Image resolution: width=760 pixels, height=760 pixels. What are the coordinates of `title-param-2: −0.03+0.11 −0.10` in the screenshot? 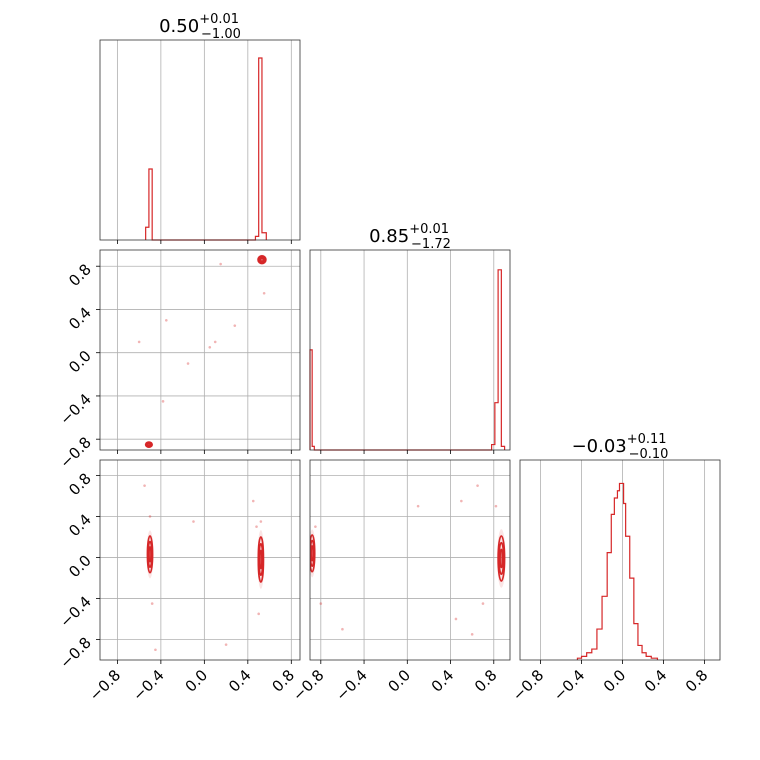 It's located at (620, 447).